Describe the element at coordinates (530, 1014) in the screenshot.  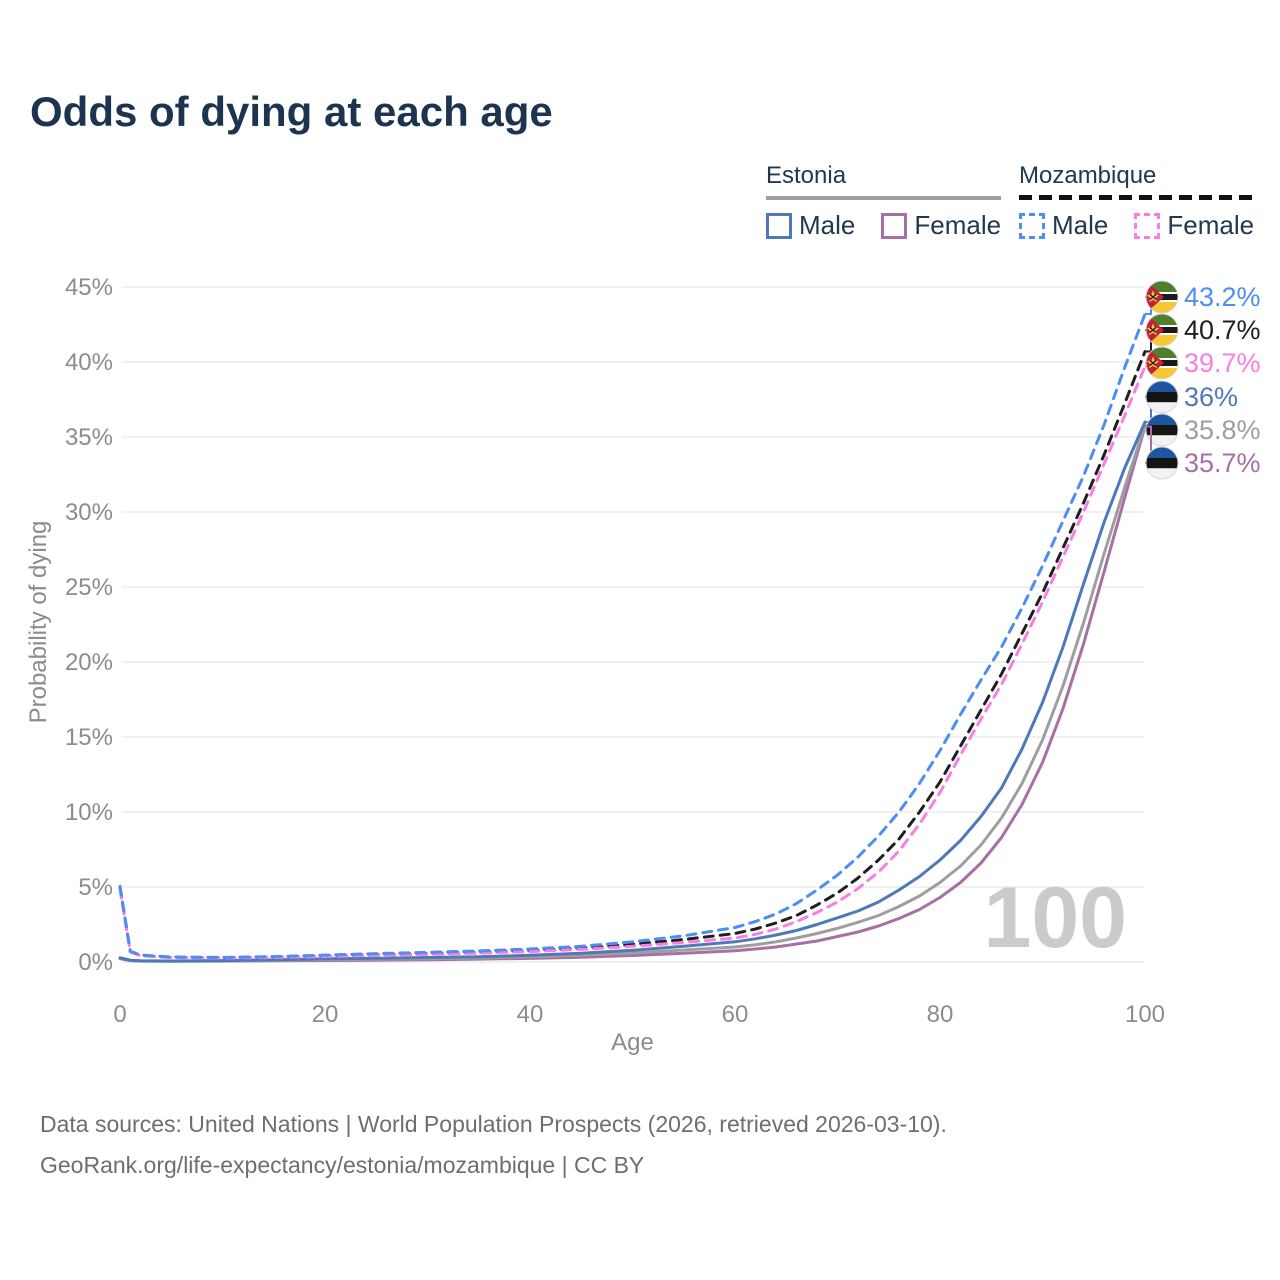
I see `x-tick-label: 40` at that location.